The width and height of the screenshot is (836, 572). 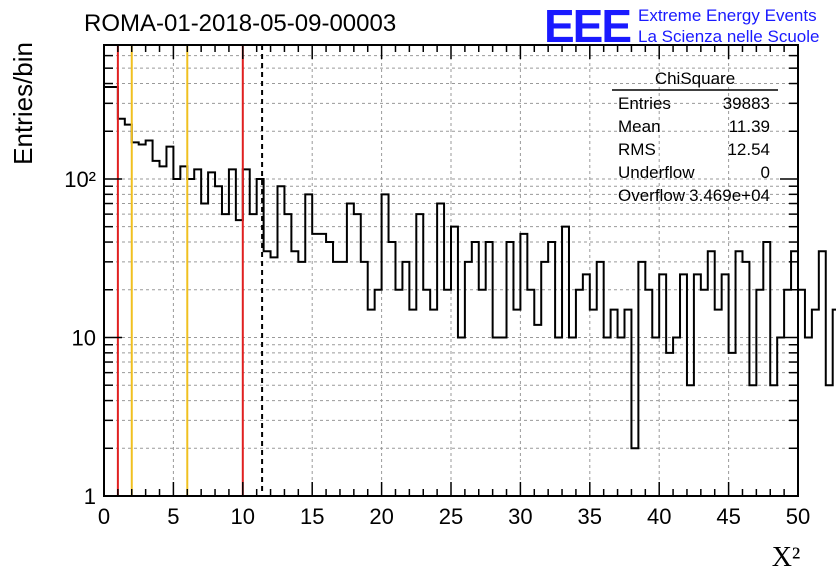 What do you see at coordinates (798, 516) in the screenshot?
I see `x-tick-label: 50` at bounding box center [798, 516].